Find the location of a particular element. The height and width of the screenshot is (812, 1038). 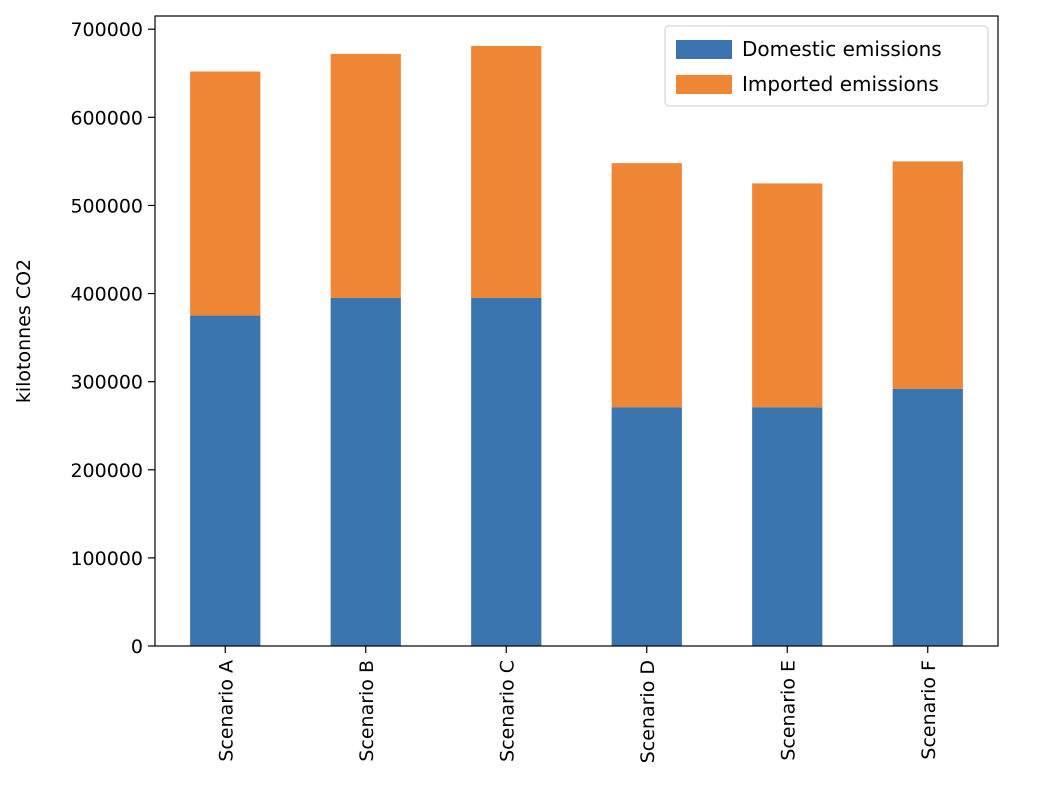

x-tick-label: Scenario E is located at coordinates (788, 710).